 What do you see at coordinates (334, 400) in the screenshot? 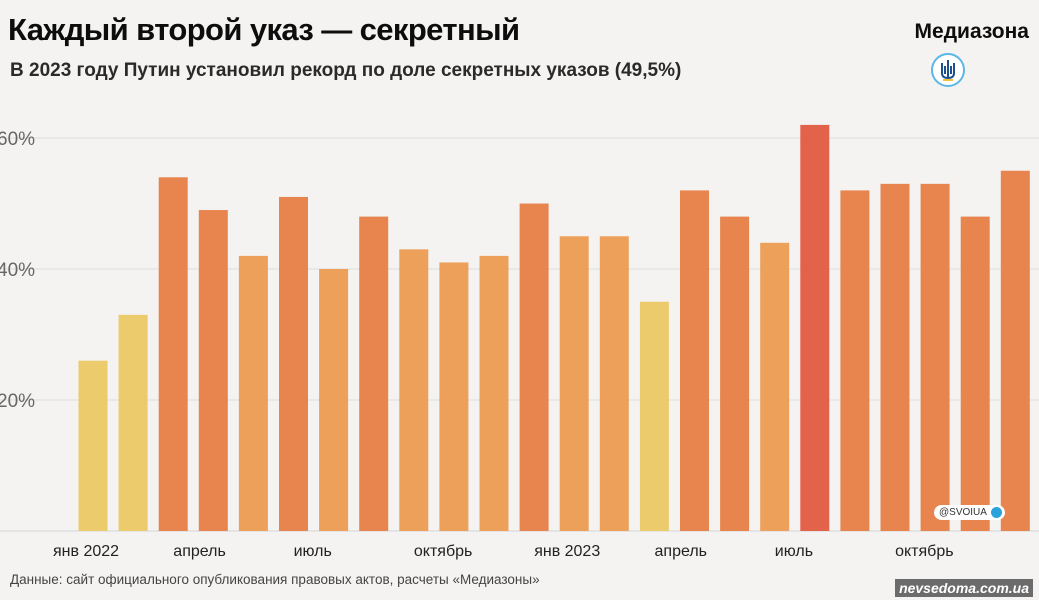
I see `bar-июл-2022` at bounding box center [334, 400].